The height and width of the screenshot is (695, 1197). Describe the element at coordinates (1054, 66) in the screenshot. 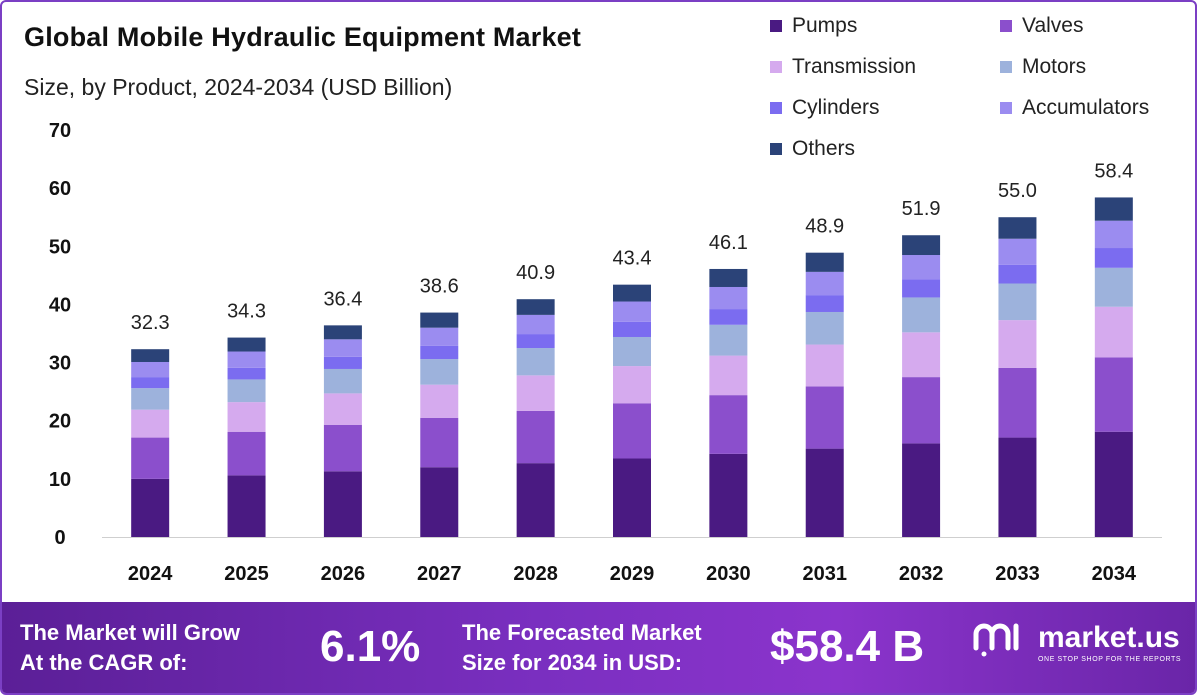

I see `legend-label: Motors` at that location.